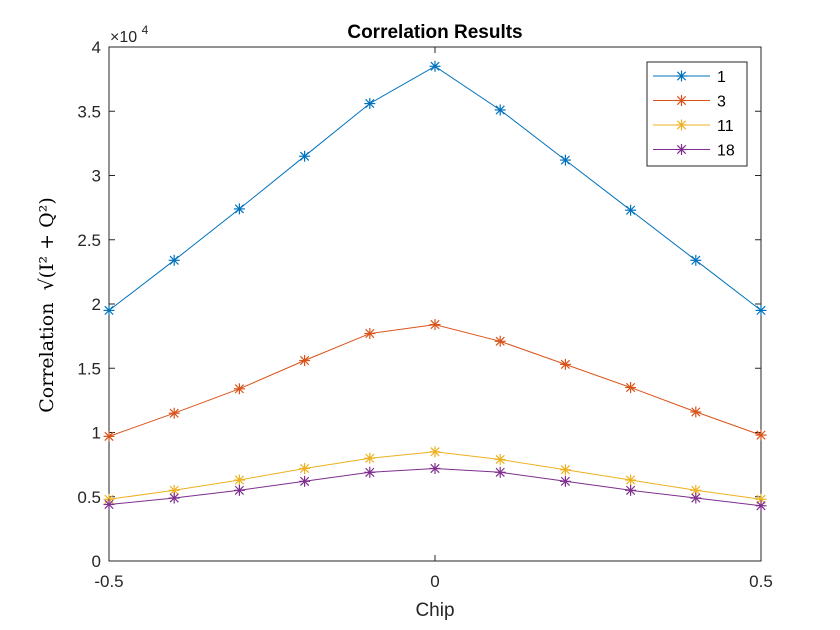  I want to click on y-tick-label: 1.5, so click(89, 368).